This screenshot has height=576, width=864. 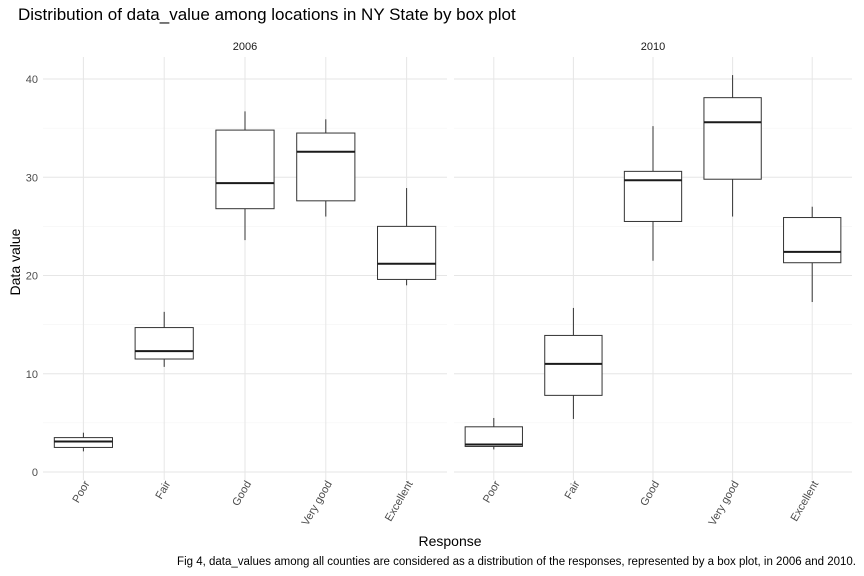 What do you see at coordinates (245, 47) in the screenshot?
I see `facet-label: 2006` at bounding box center [245, 47].